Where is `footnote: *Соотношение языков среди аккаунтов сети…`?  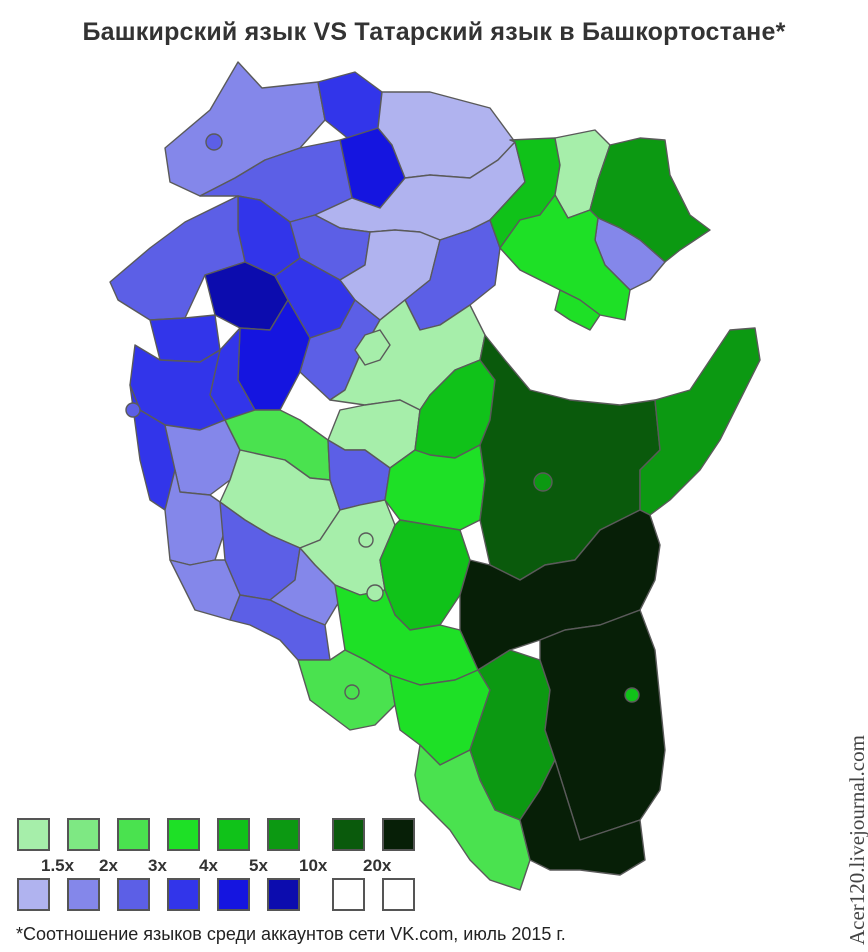 footnote: *Соотношение языков среди аккаунтов сети… is located at coordinates (291, 934).